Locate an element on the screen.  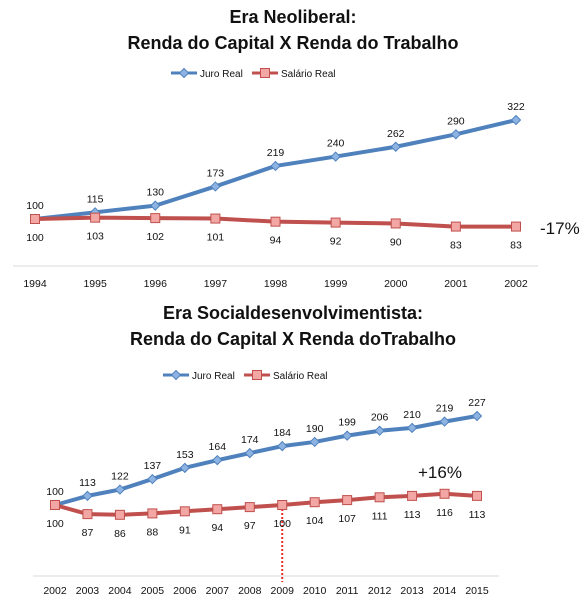
chart2-tick-label: 2009 is located at coordinates (283, 591).